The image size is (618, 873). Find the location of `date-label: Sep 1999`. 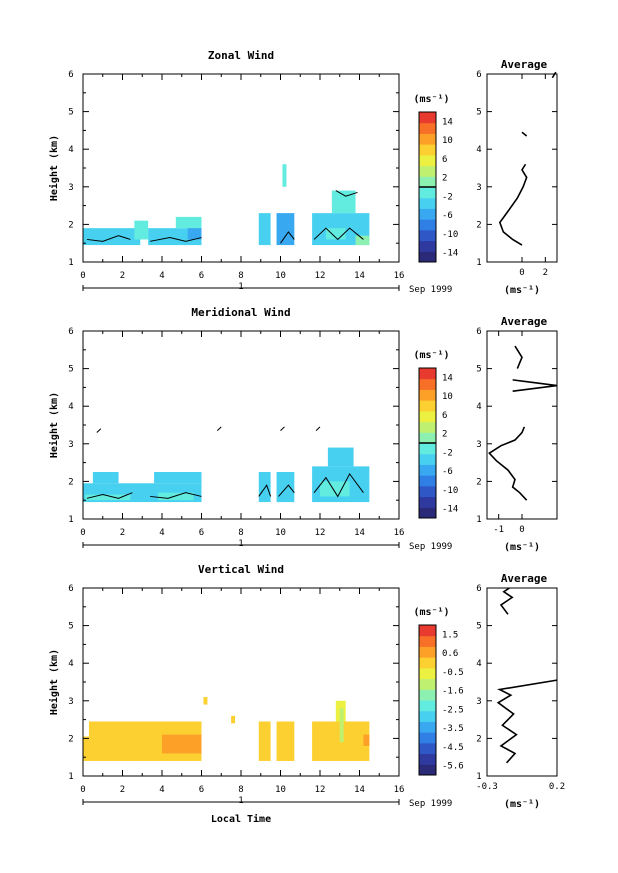

date-label: Sep 1999 is located at coordinates (430, 547).